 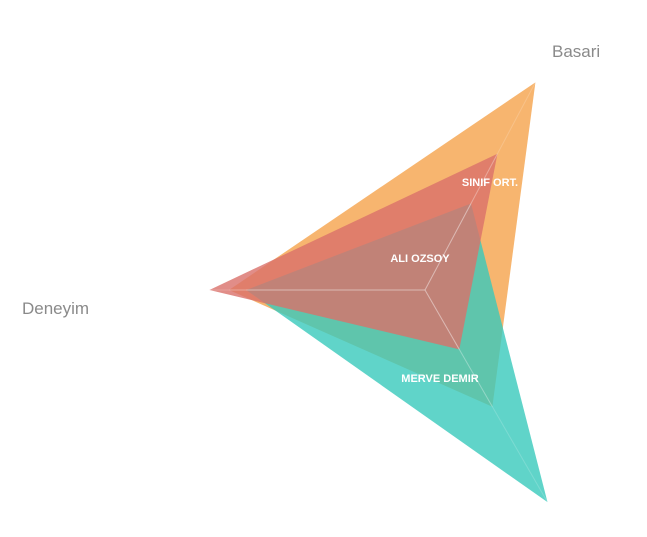 I want to click on series-label-3: ALI OZSOY, so click(x=420, y=259).